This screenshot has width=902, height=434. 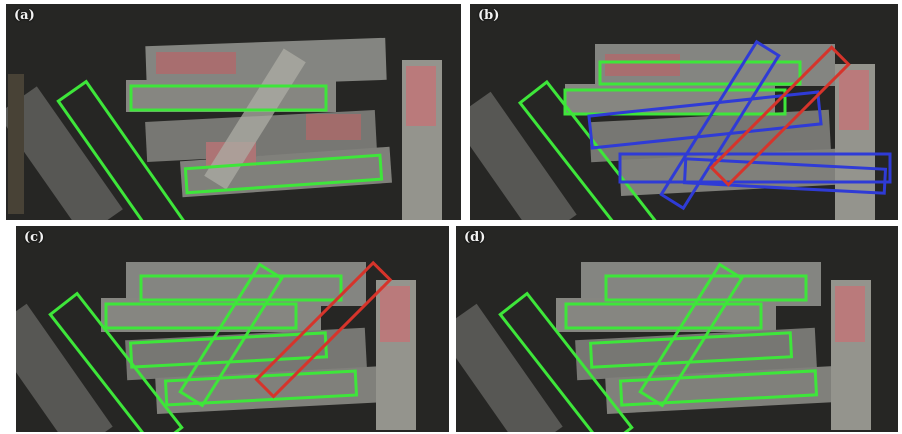 What do you see at coordinates (24, 15) in the screenshot?
I see `panel-label: (a)` at bounding box center [24, 15].